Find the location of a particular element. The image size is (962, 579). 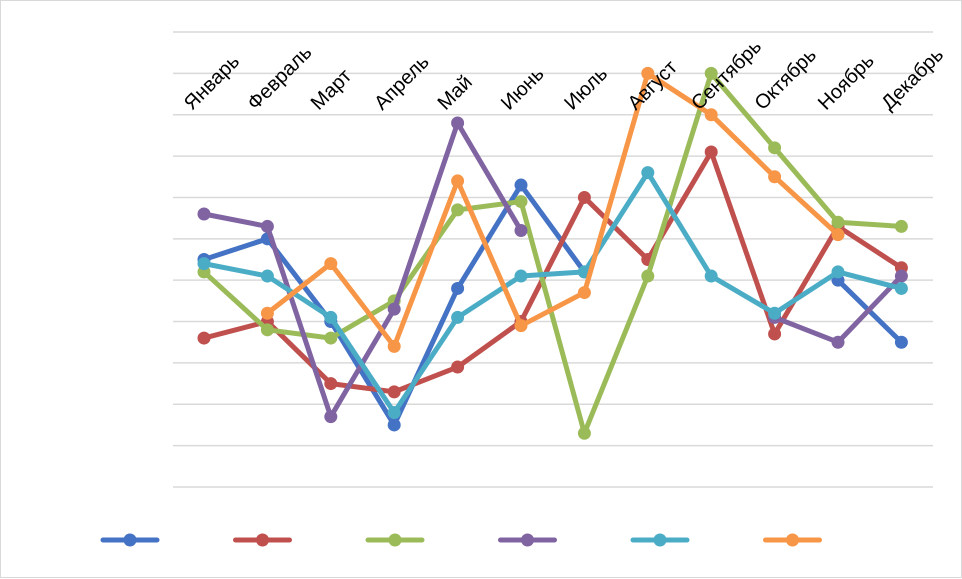

x-tick-label: Март is located at coordinates (331, 89).